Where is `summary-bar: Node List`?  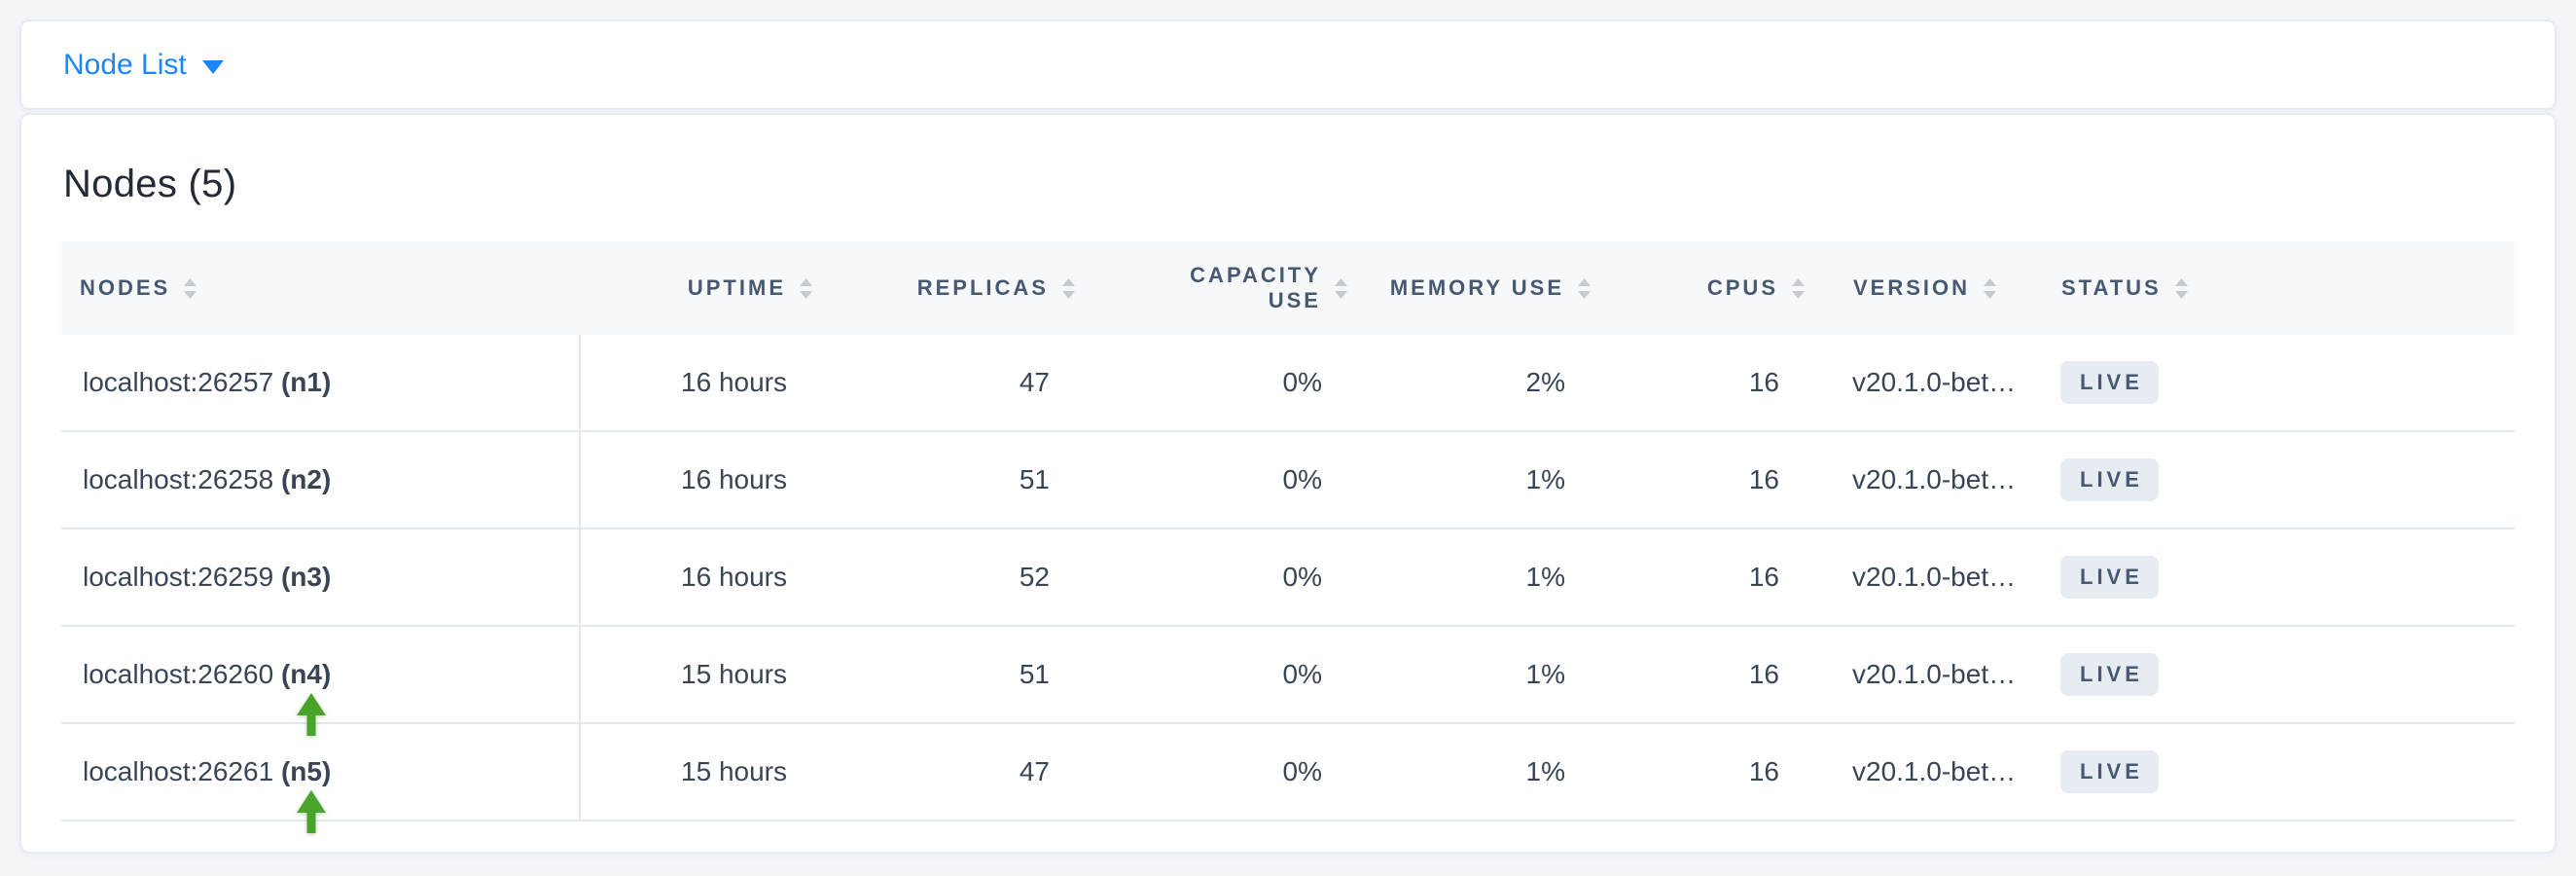
summary-bar: Node List is located at coordinates (1288, 65).